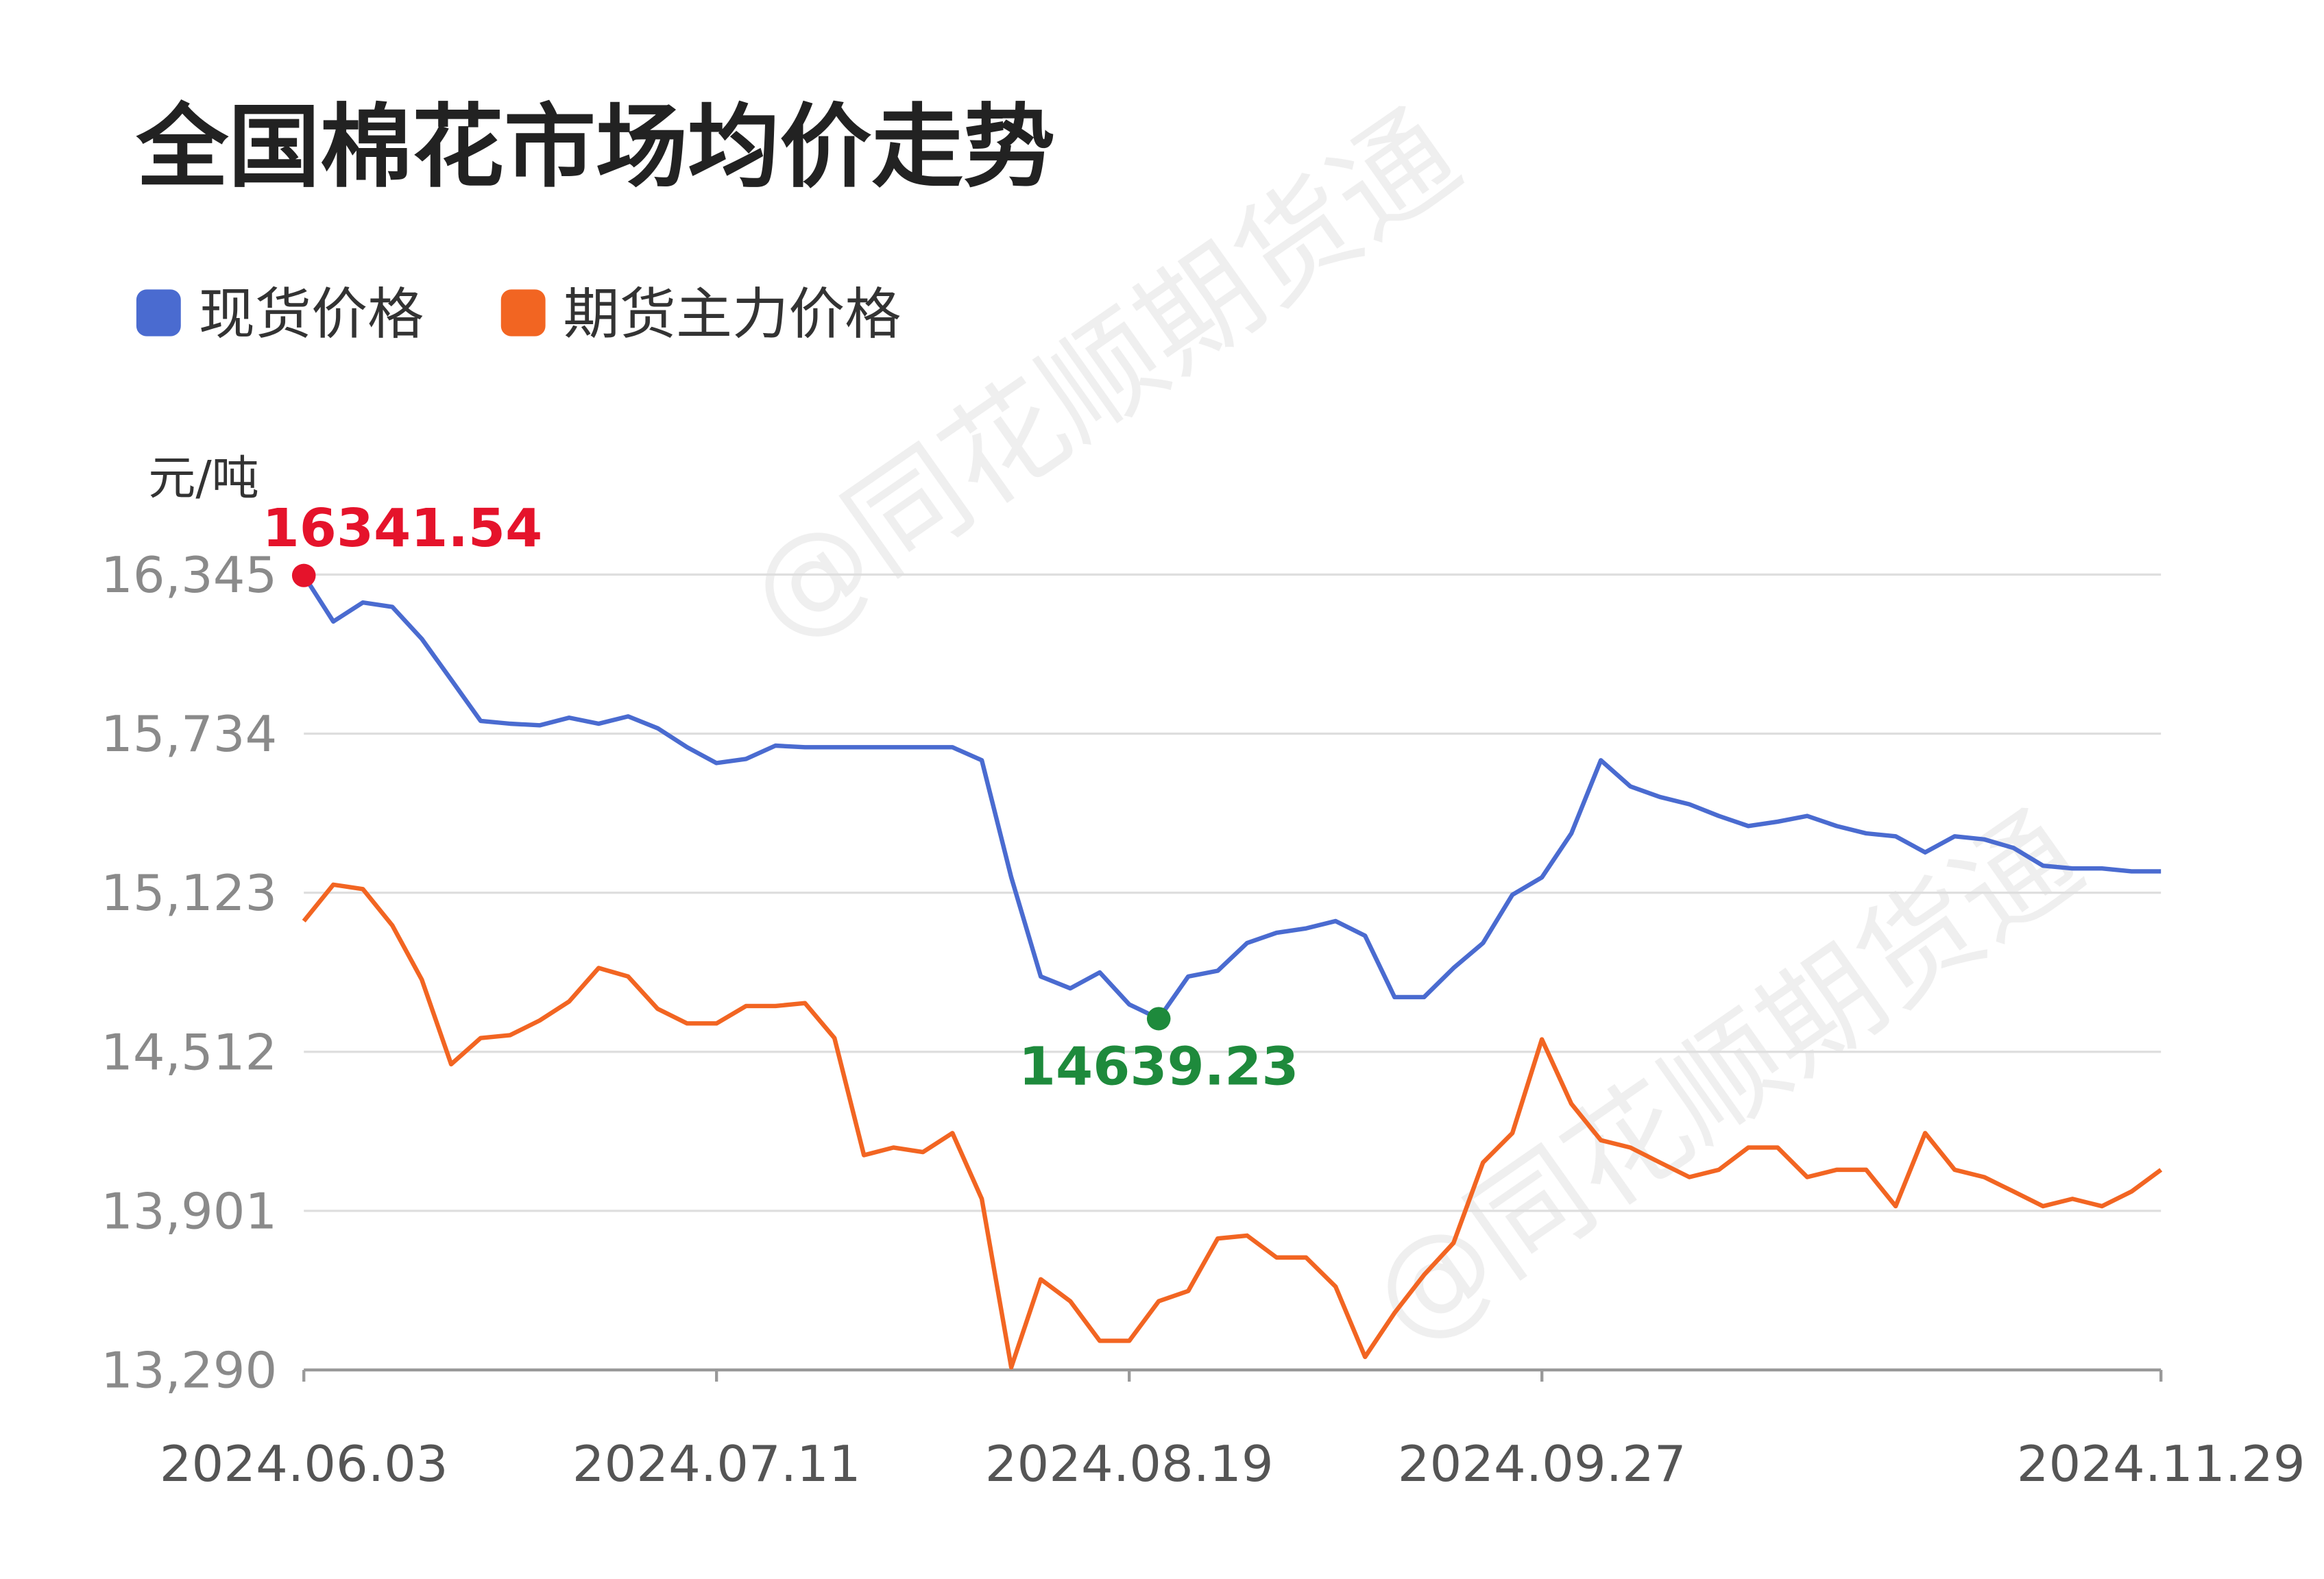 The height and width of the screenshot is (1579, 2324). What do you see at coordinates (1542, 1464) in the screenshot?
I see `x-tick-label: 2024.09.27` at bounding box center [1542, 1464].